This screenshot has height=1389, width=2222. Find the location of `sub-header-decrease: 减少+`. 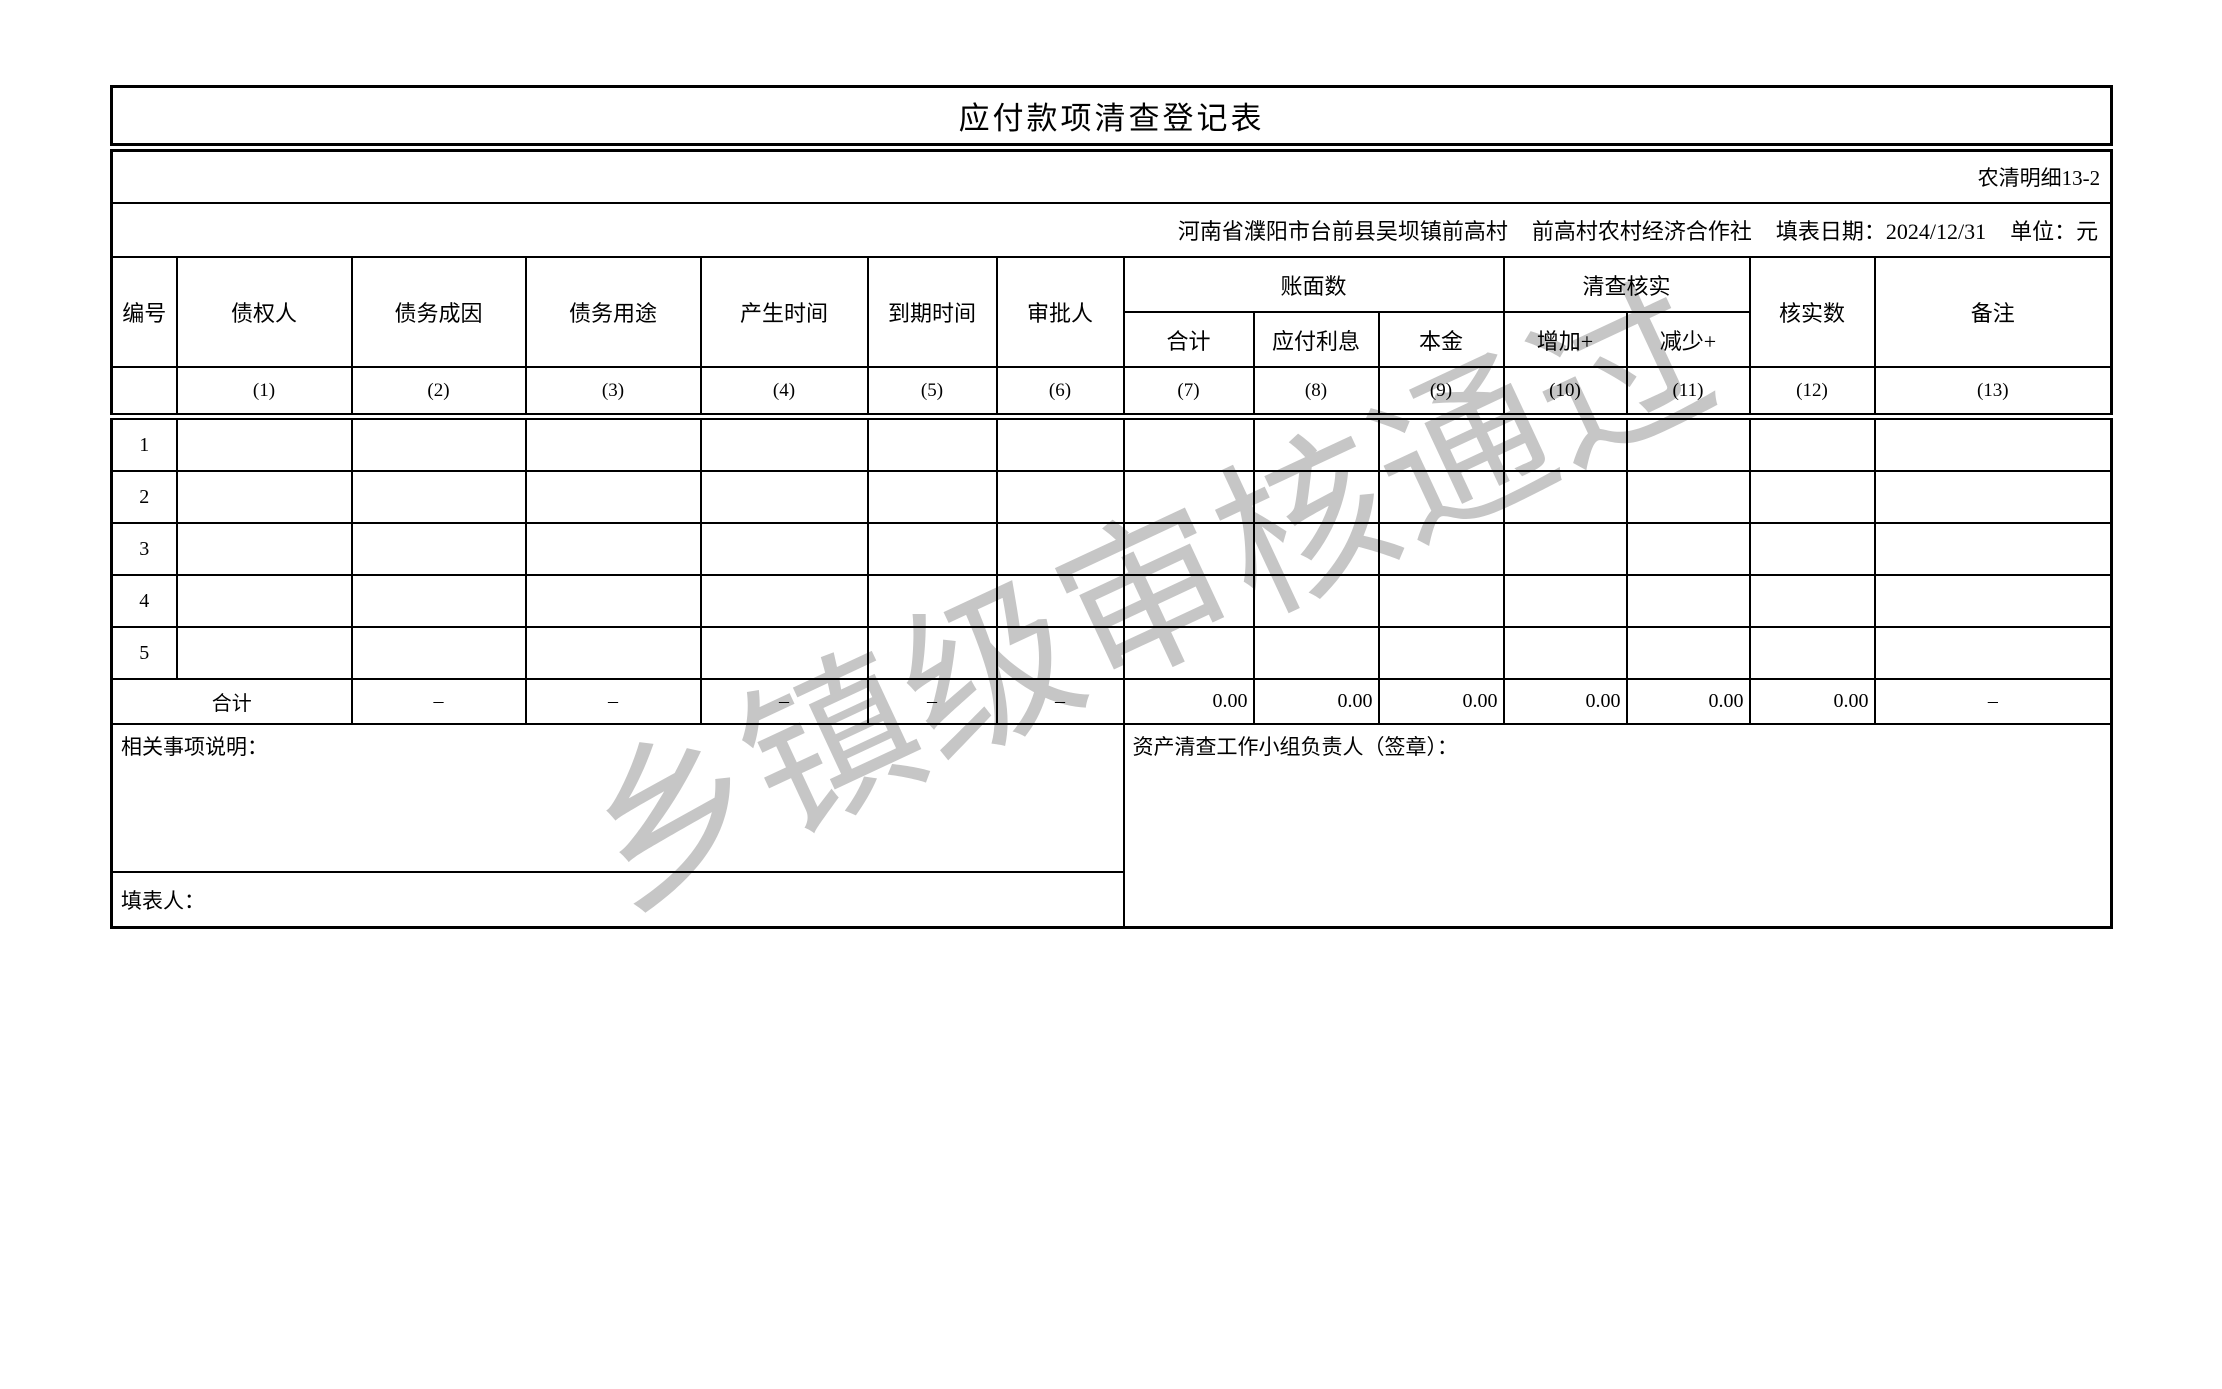

sub-header-decrease: 减少+ is located at coordinates (1688, 339).